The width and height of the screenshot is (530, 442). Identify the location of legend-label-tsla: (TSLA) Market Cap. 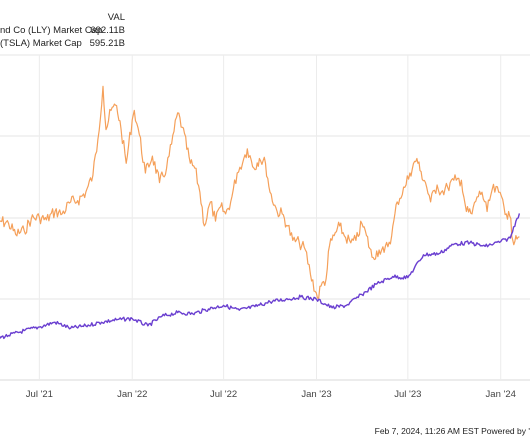
(41, 43).